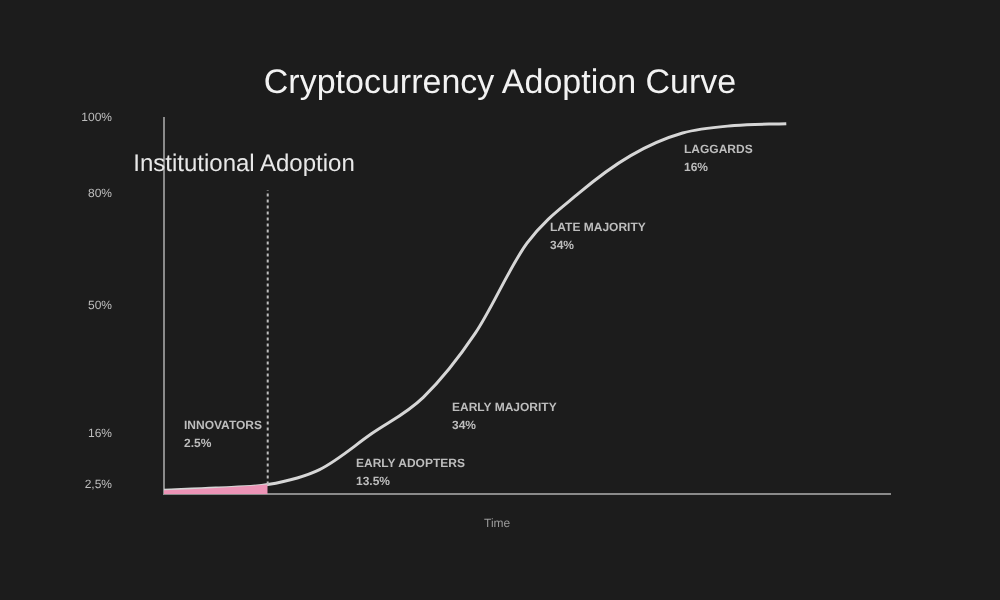 This screenshot has width=1000, height=600. What do you see at coordinates (244, 162) in the screenshot?
I see `annotation: Institutional Adoption` at bounding box center [244, 162].